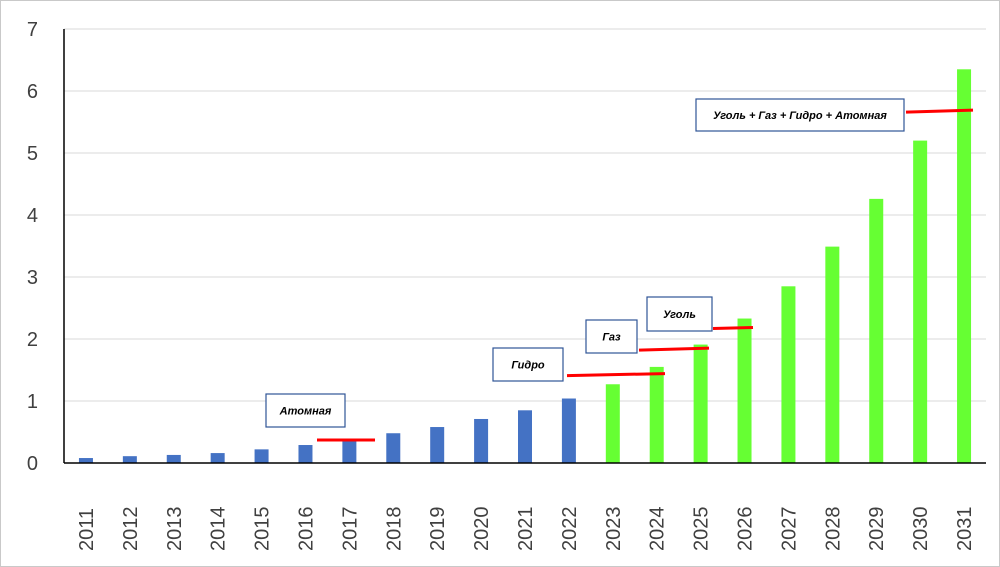 This screenshot has width=1000, height=567. I want to click on x-tick-label-2031: 2031, so click(965, 529).